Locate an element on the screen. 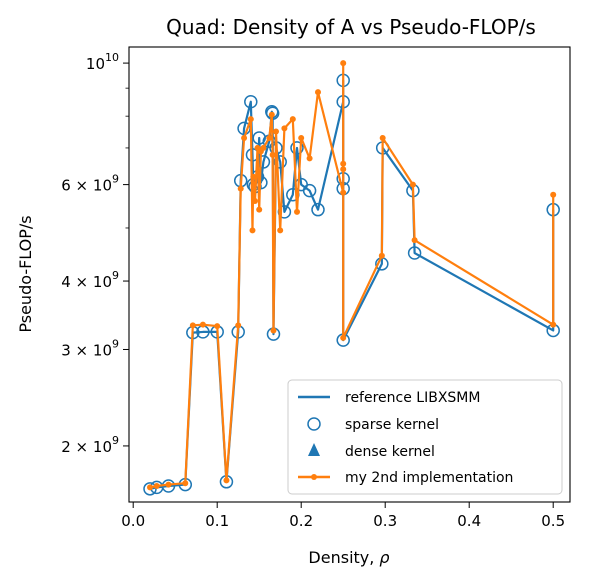  x-axis: 0.0 0.1 0.2 0.3 0.4 0.5 is located at coordinates (343, 516).